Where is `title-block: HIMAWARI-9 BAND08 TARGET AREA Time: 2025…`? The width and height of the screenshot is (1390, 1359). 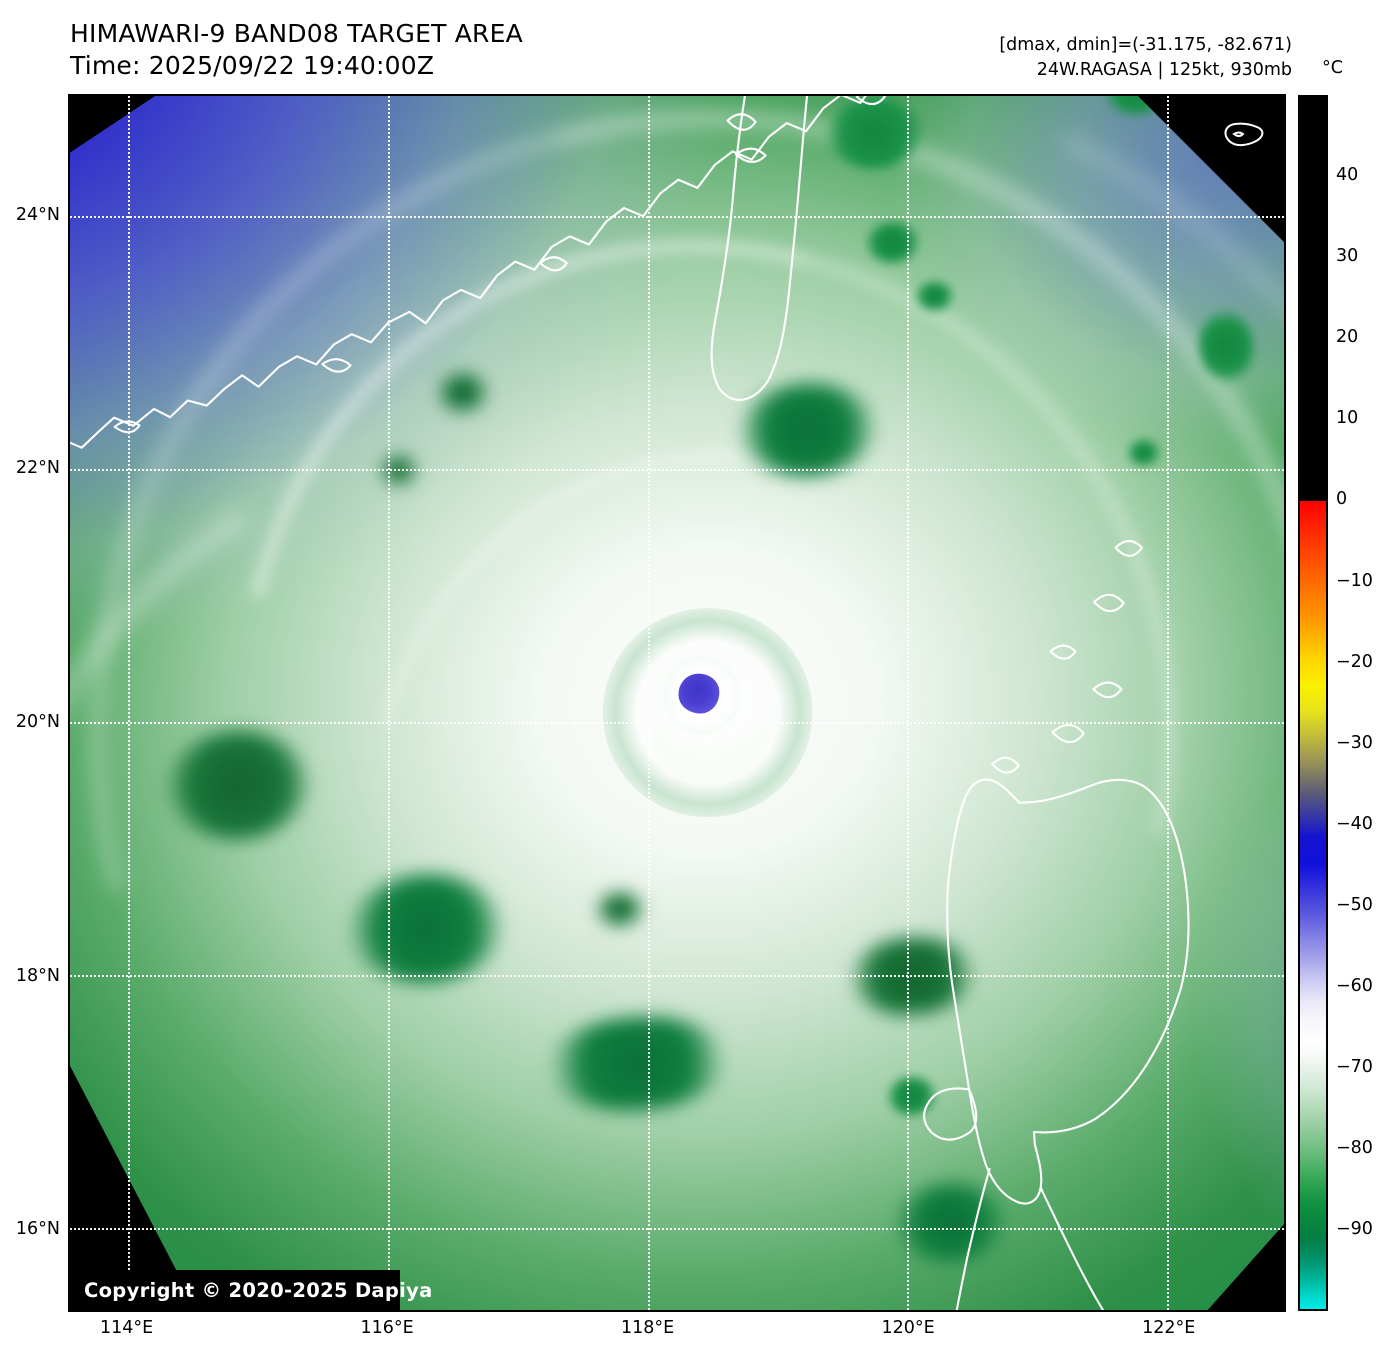 title-block: HIMAWARI-9 BAND08 TARGET AREA Time: 2025… is located at coordinates (296, 50).